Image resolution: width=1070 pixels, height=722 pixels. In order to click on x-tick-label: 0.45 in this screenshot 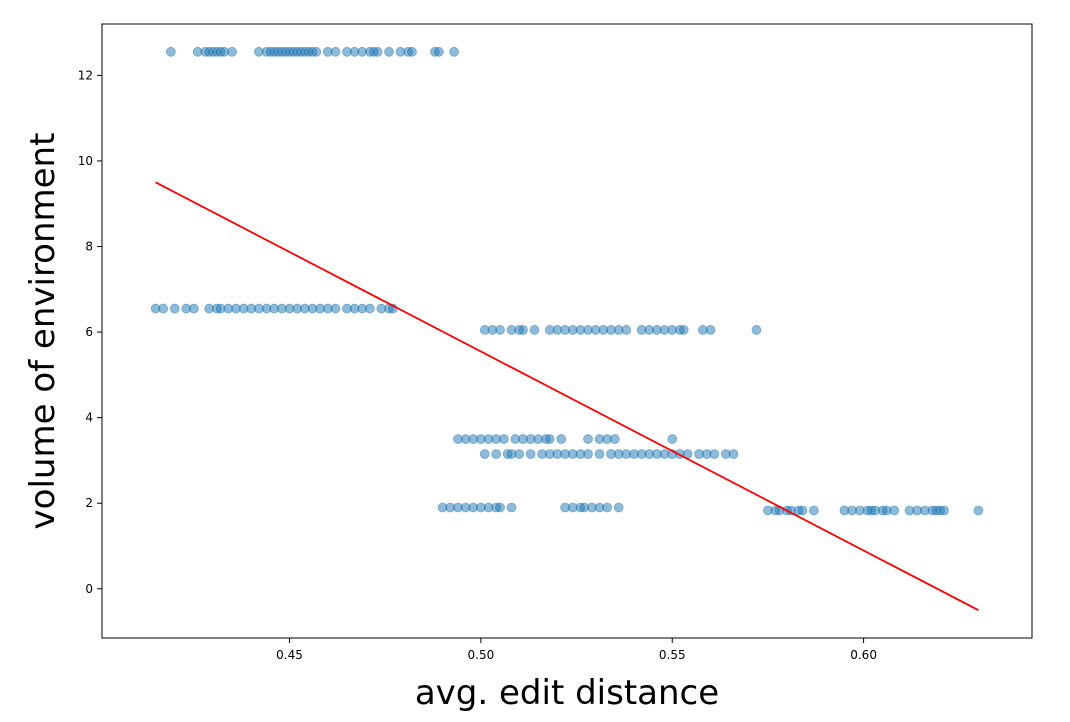, I will do `click(289, 655)`.